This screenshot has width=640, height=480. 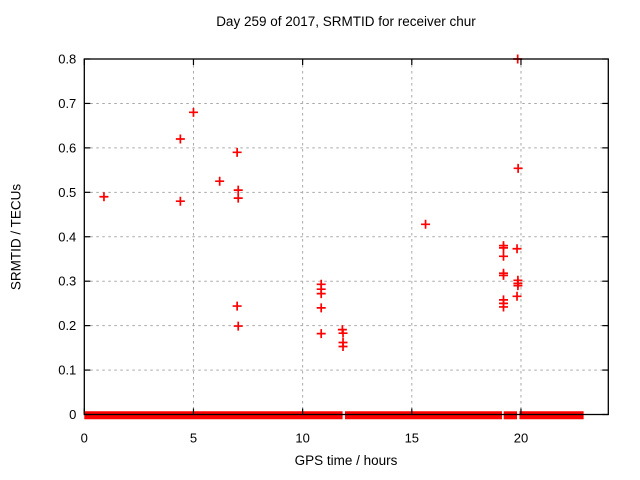 What do you see at coordinates (84, 438) in the screenshot?
I see `x-tick-label: 0` at bounding box center [84, 438].